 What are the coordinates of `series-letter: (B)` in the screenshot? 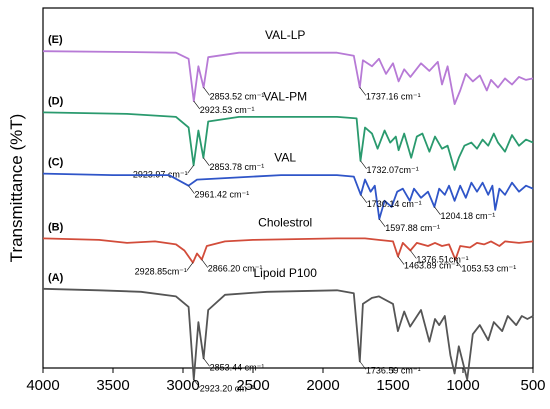 It's located at (56, 227).